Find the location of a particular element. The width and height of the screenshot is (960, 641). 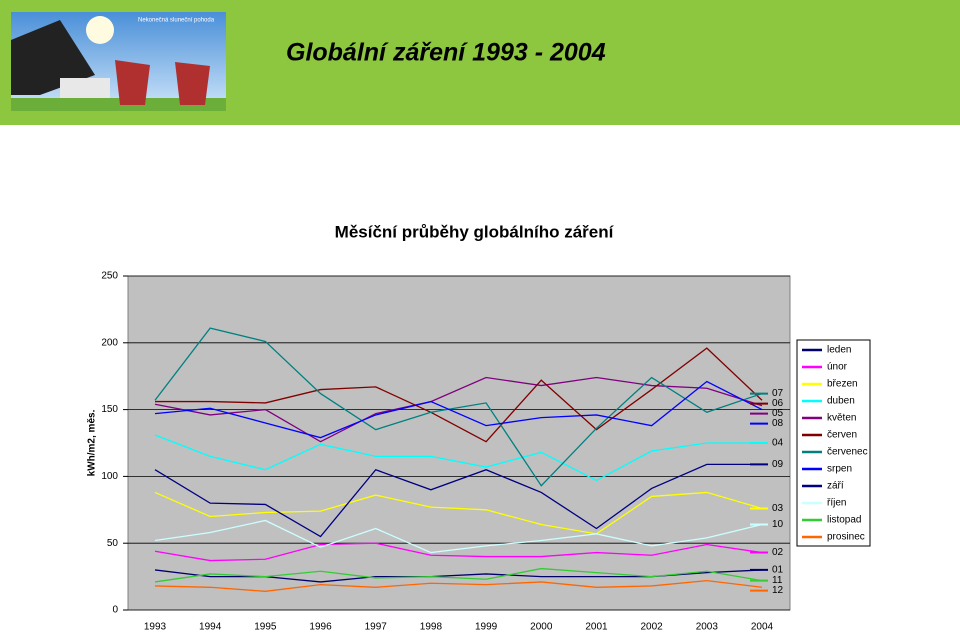

y-tick-label: 250 is located at coordinates (109, 276).